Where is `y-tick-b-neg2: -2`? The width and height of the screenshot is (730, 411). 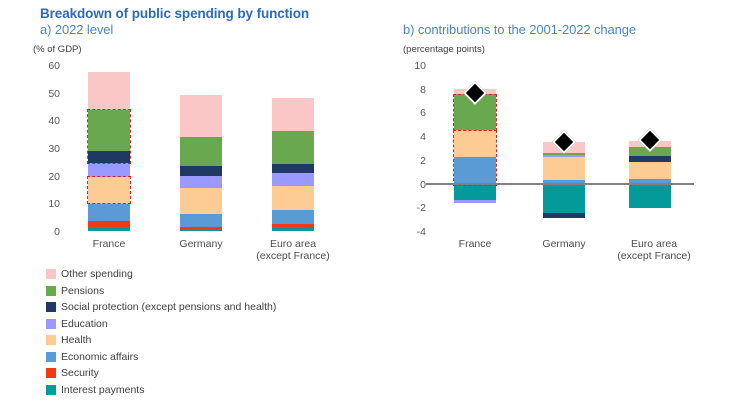 y-tick-b-neg2: -2 is located at coordinates (421, 208).